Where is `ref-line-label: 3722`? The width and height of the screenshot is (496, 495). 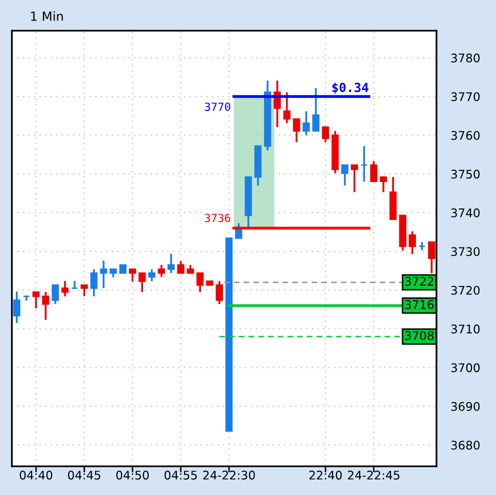 ref-line-label: 3722 is located at coordinates (419, 281).